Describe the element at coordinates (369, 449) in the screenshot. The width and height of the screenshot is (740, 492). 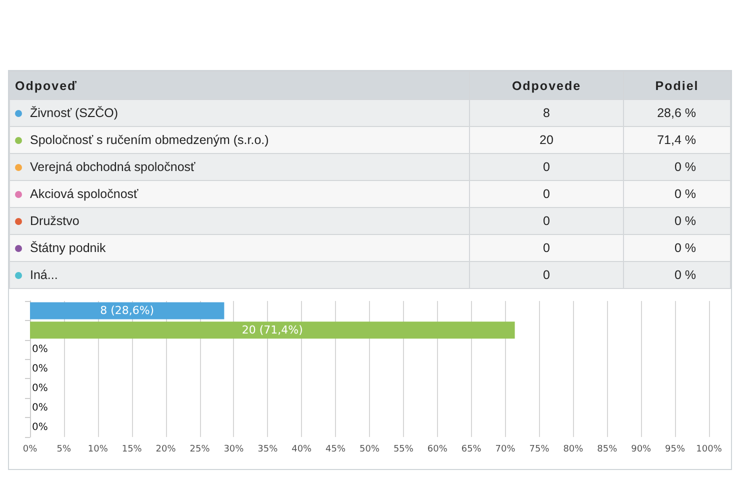
I see `x-tick-label: 50%` at that location.